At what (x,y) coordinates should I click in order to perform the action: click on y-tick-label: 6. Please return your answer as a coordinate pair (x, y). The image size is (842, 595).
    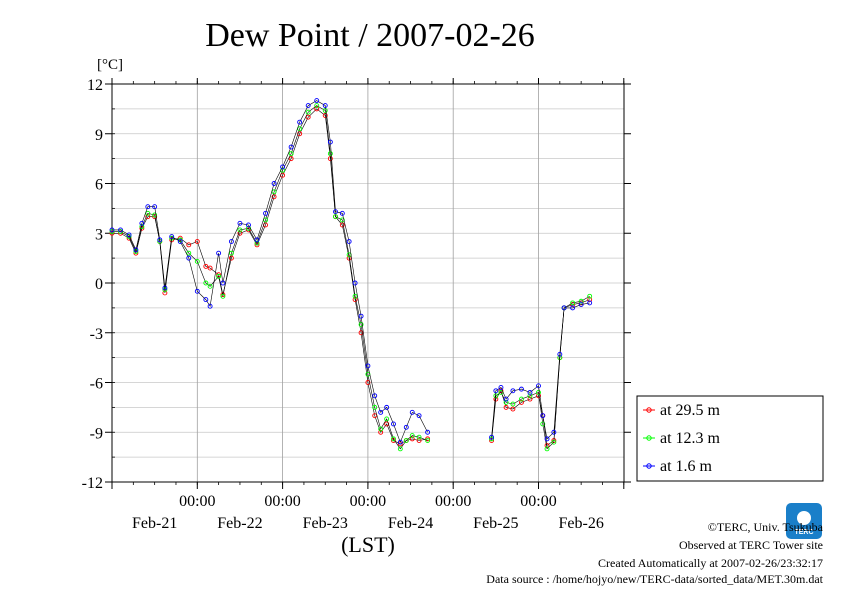
    Looking at the image, I should click on (99, 185).